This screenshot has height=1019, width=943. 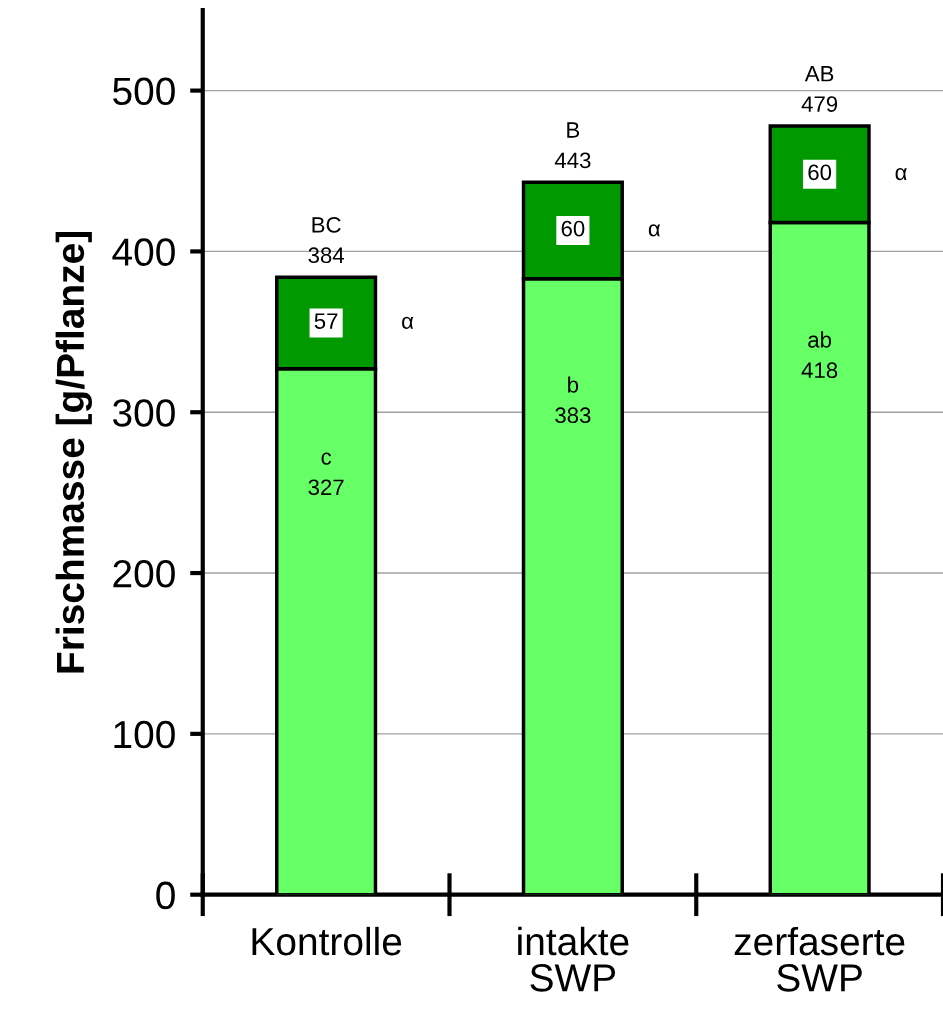 I want to click on x-tick-label: zerfaserte SWP, so click(x=819, y=959).